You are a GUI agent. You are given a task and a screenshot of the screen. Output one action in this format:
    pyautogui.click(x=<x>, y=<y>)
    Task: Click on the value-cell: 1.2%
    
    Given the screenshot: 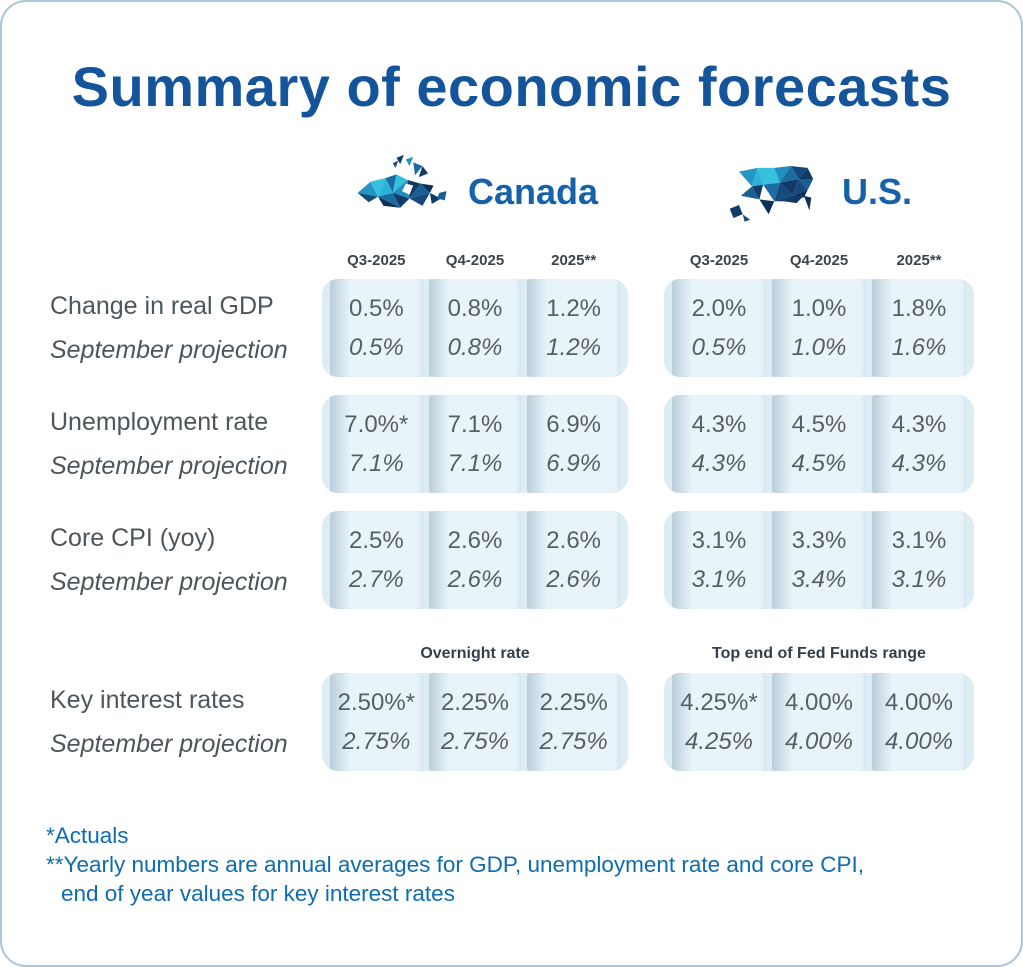 What is the action you would take?
    pyautogui.click(x=573, y=308)
    